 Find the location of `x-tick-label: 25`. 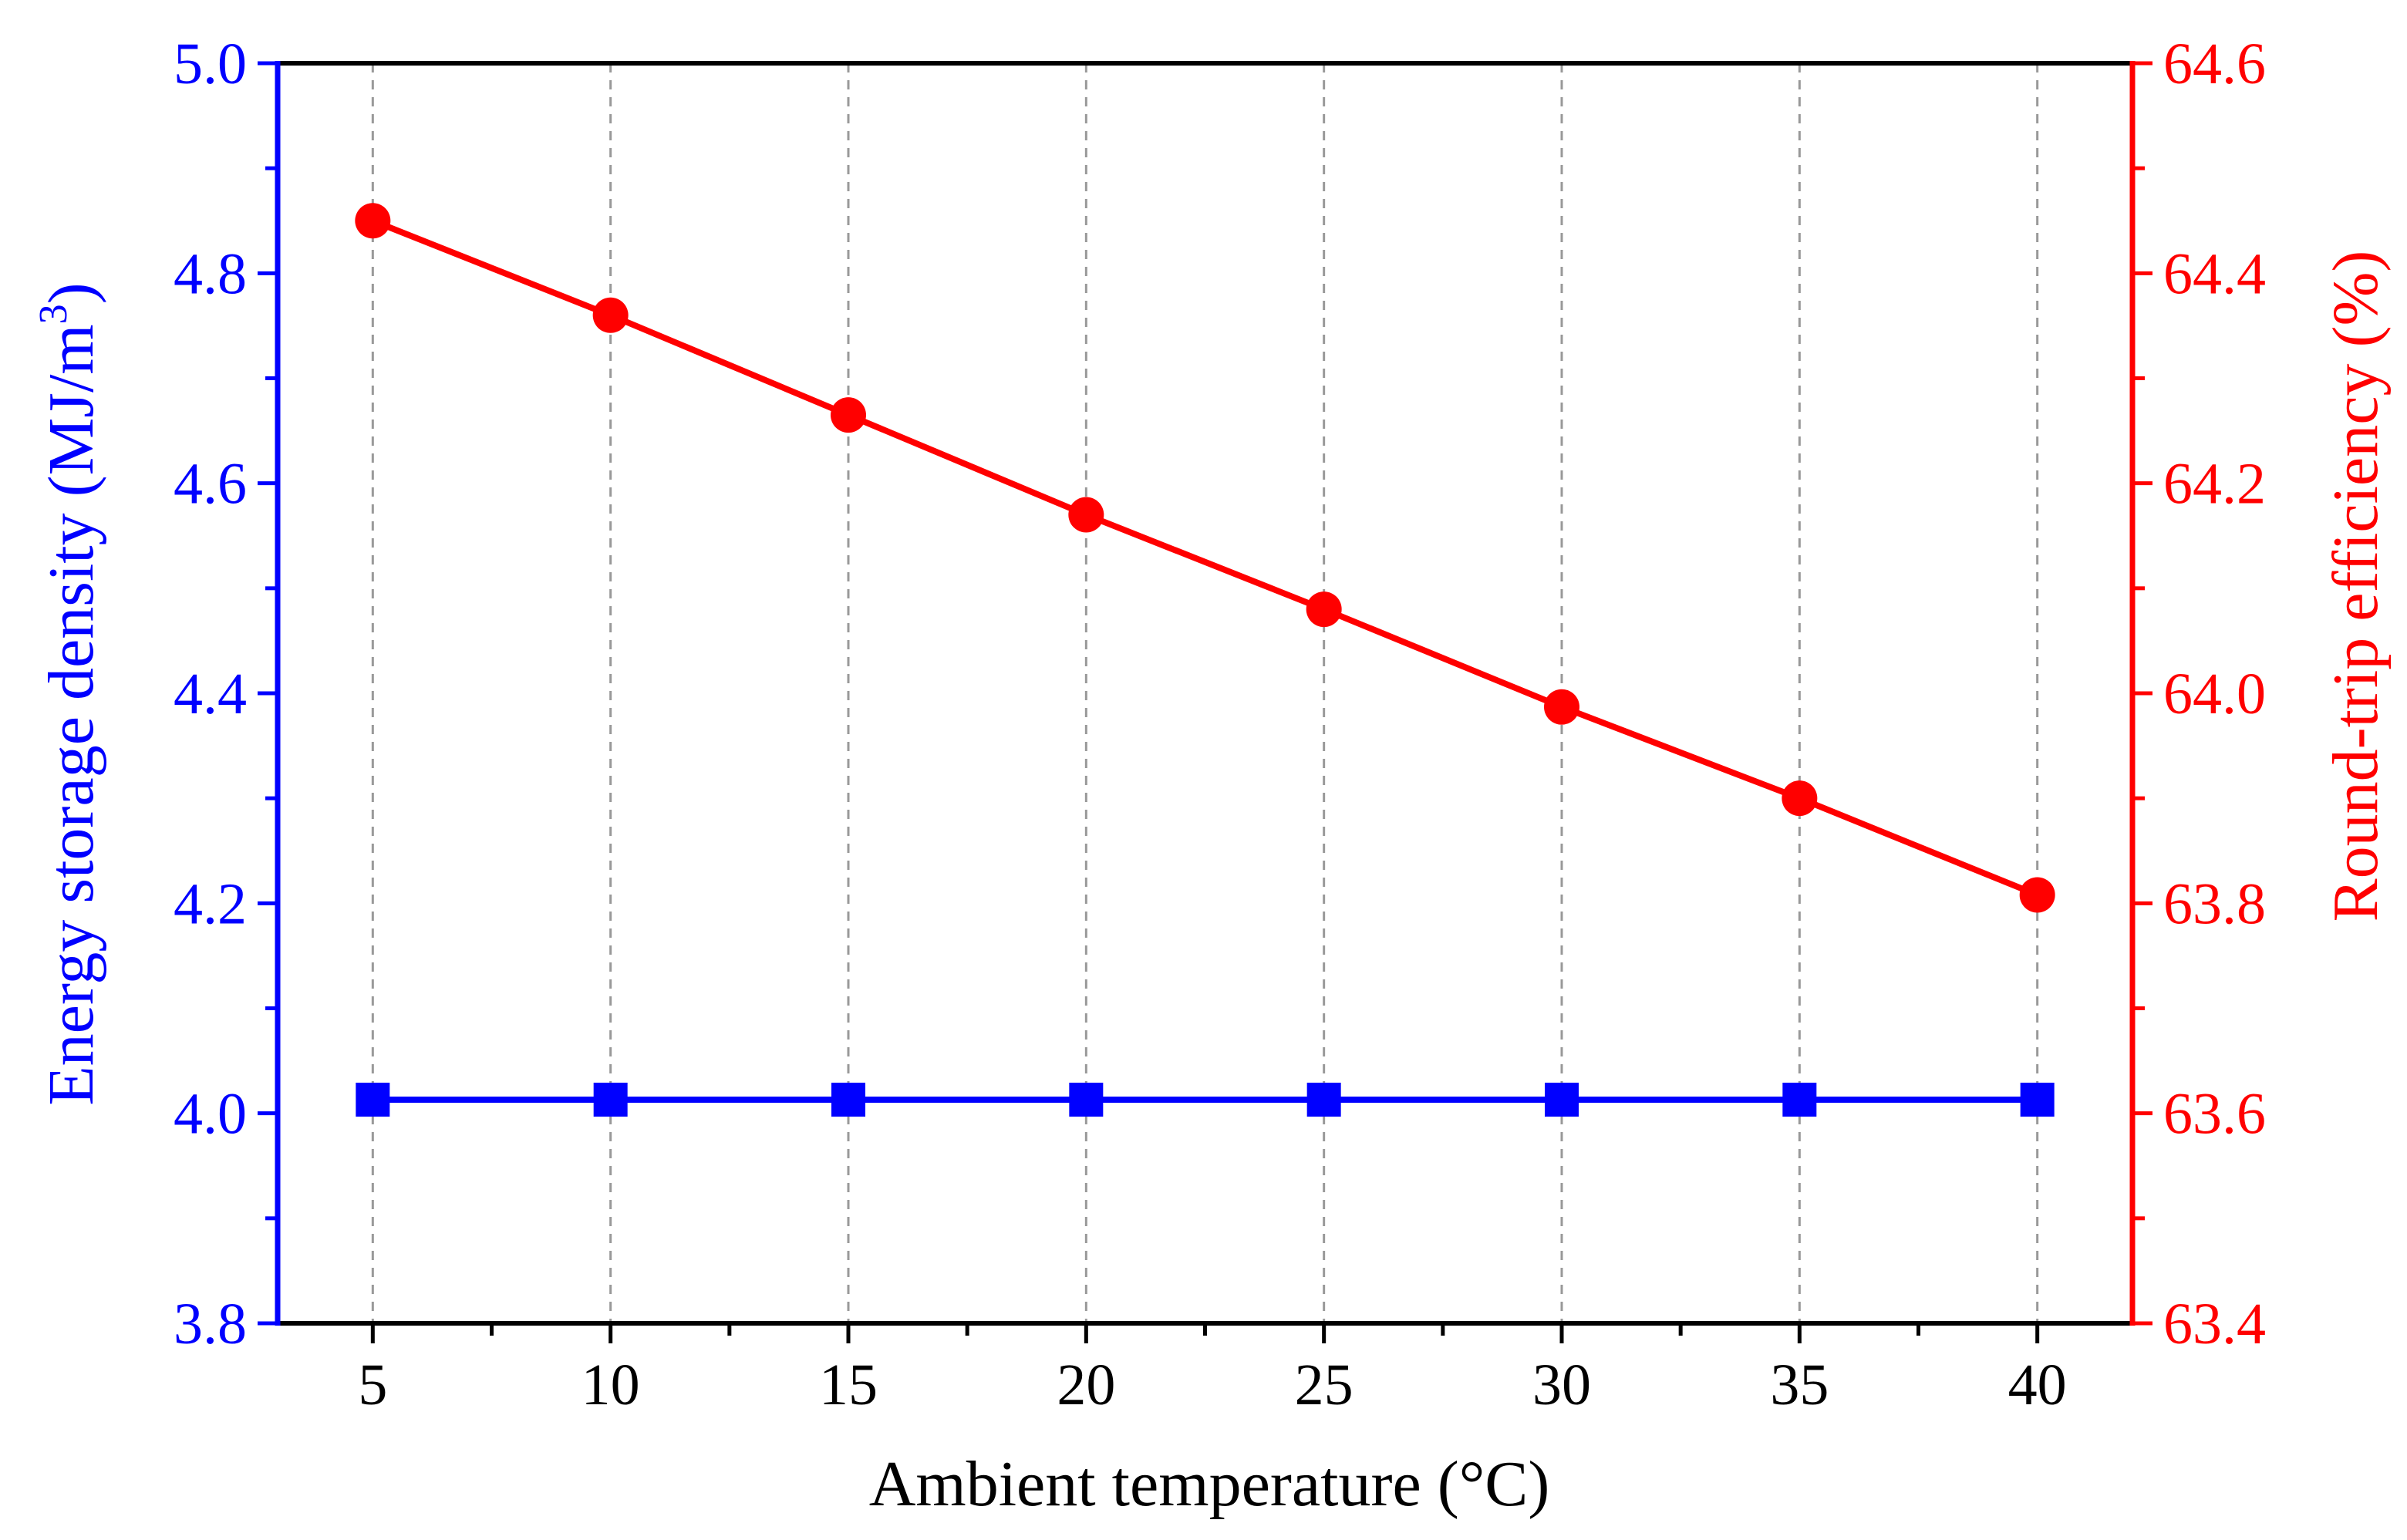

x-tick-label: 25 is located at coordinates (1324, 1385).